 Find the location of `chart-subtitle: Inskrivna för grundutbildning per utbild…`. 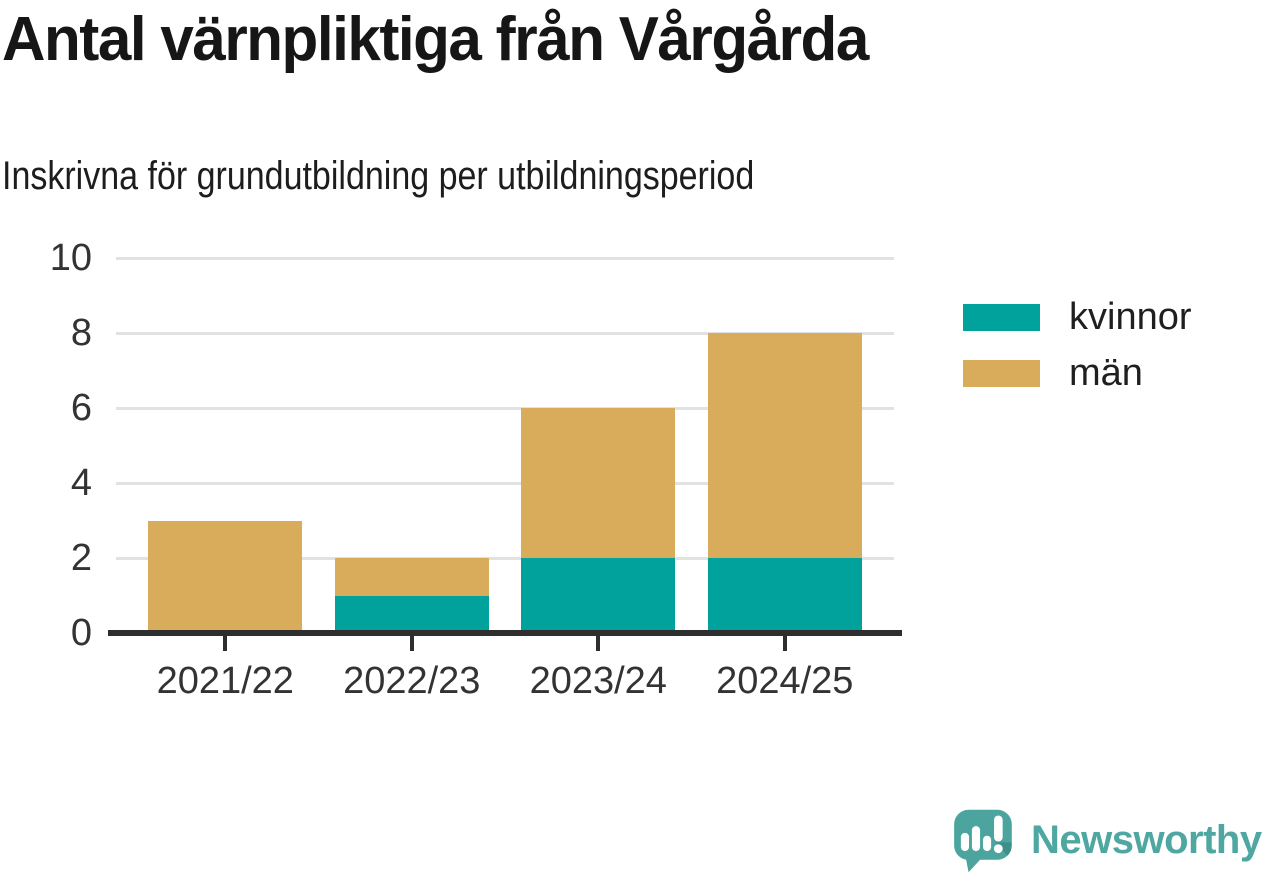

chart-subtitle: Inskrivna för grundutbildning per utbild… is located at coordinates (378, 176).